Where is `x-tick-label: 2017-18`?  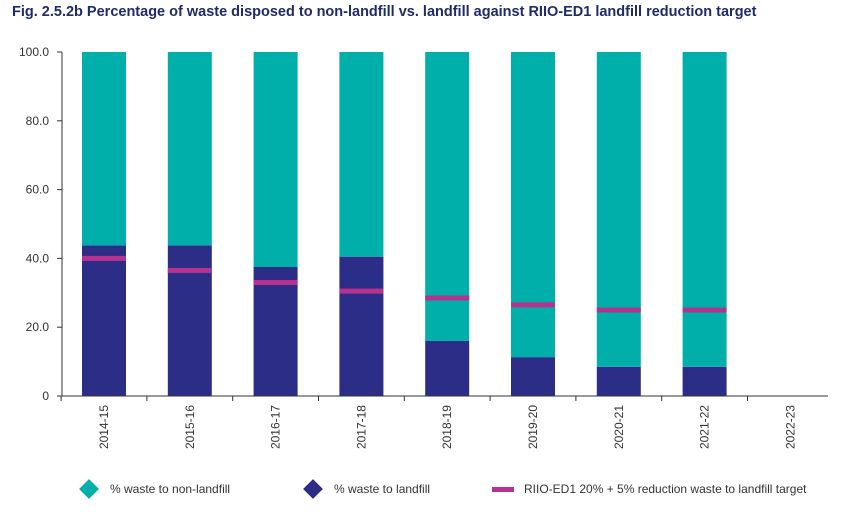
x-tick-label: 2017-18 is located at coordinates (361, 427).